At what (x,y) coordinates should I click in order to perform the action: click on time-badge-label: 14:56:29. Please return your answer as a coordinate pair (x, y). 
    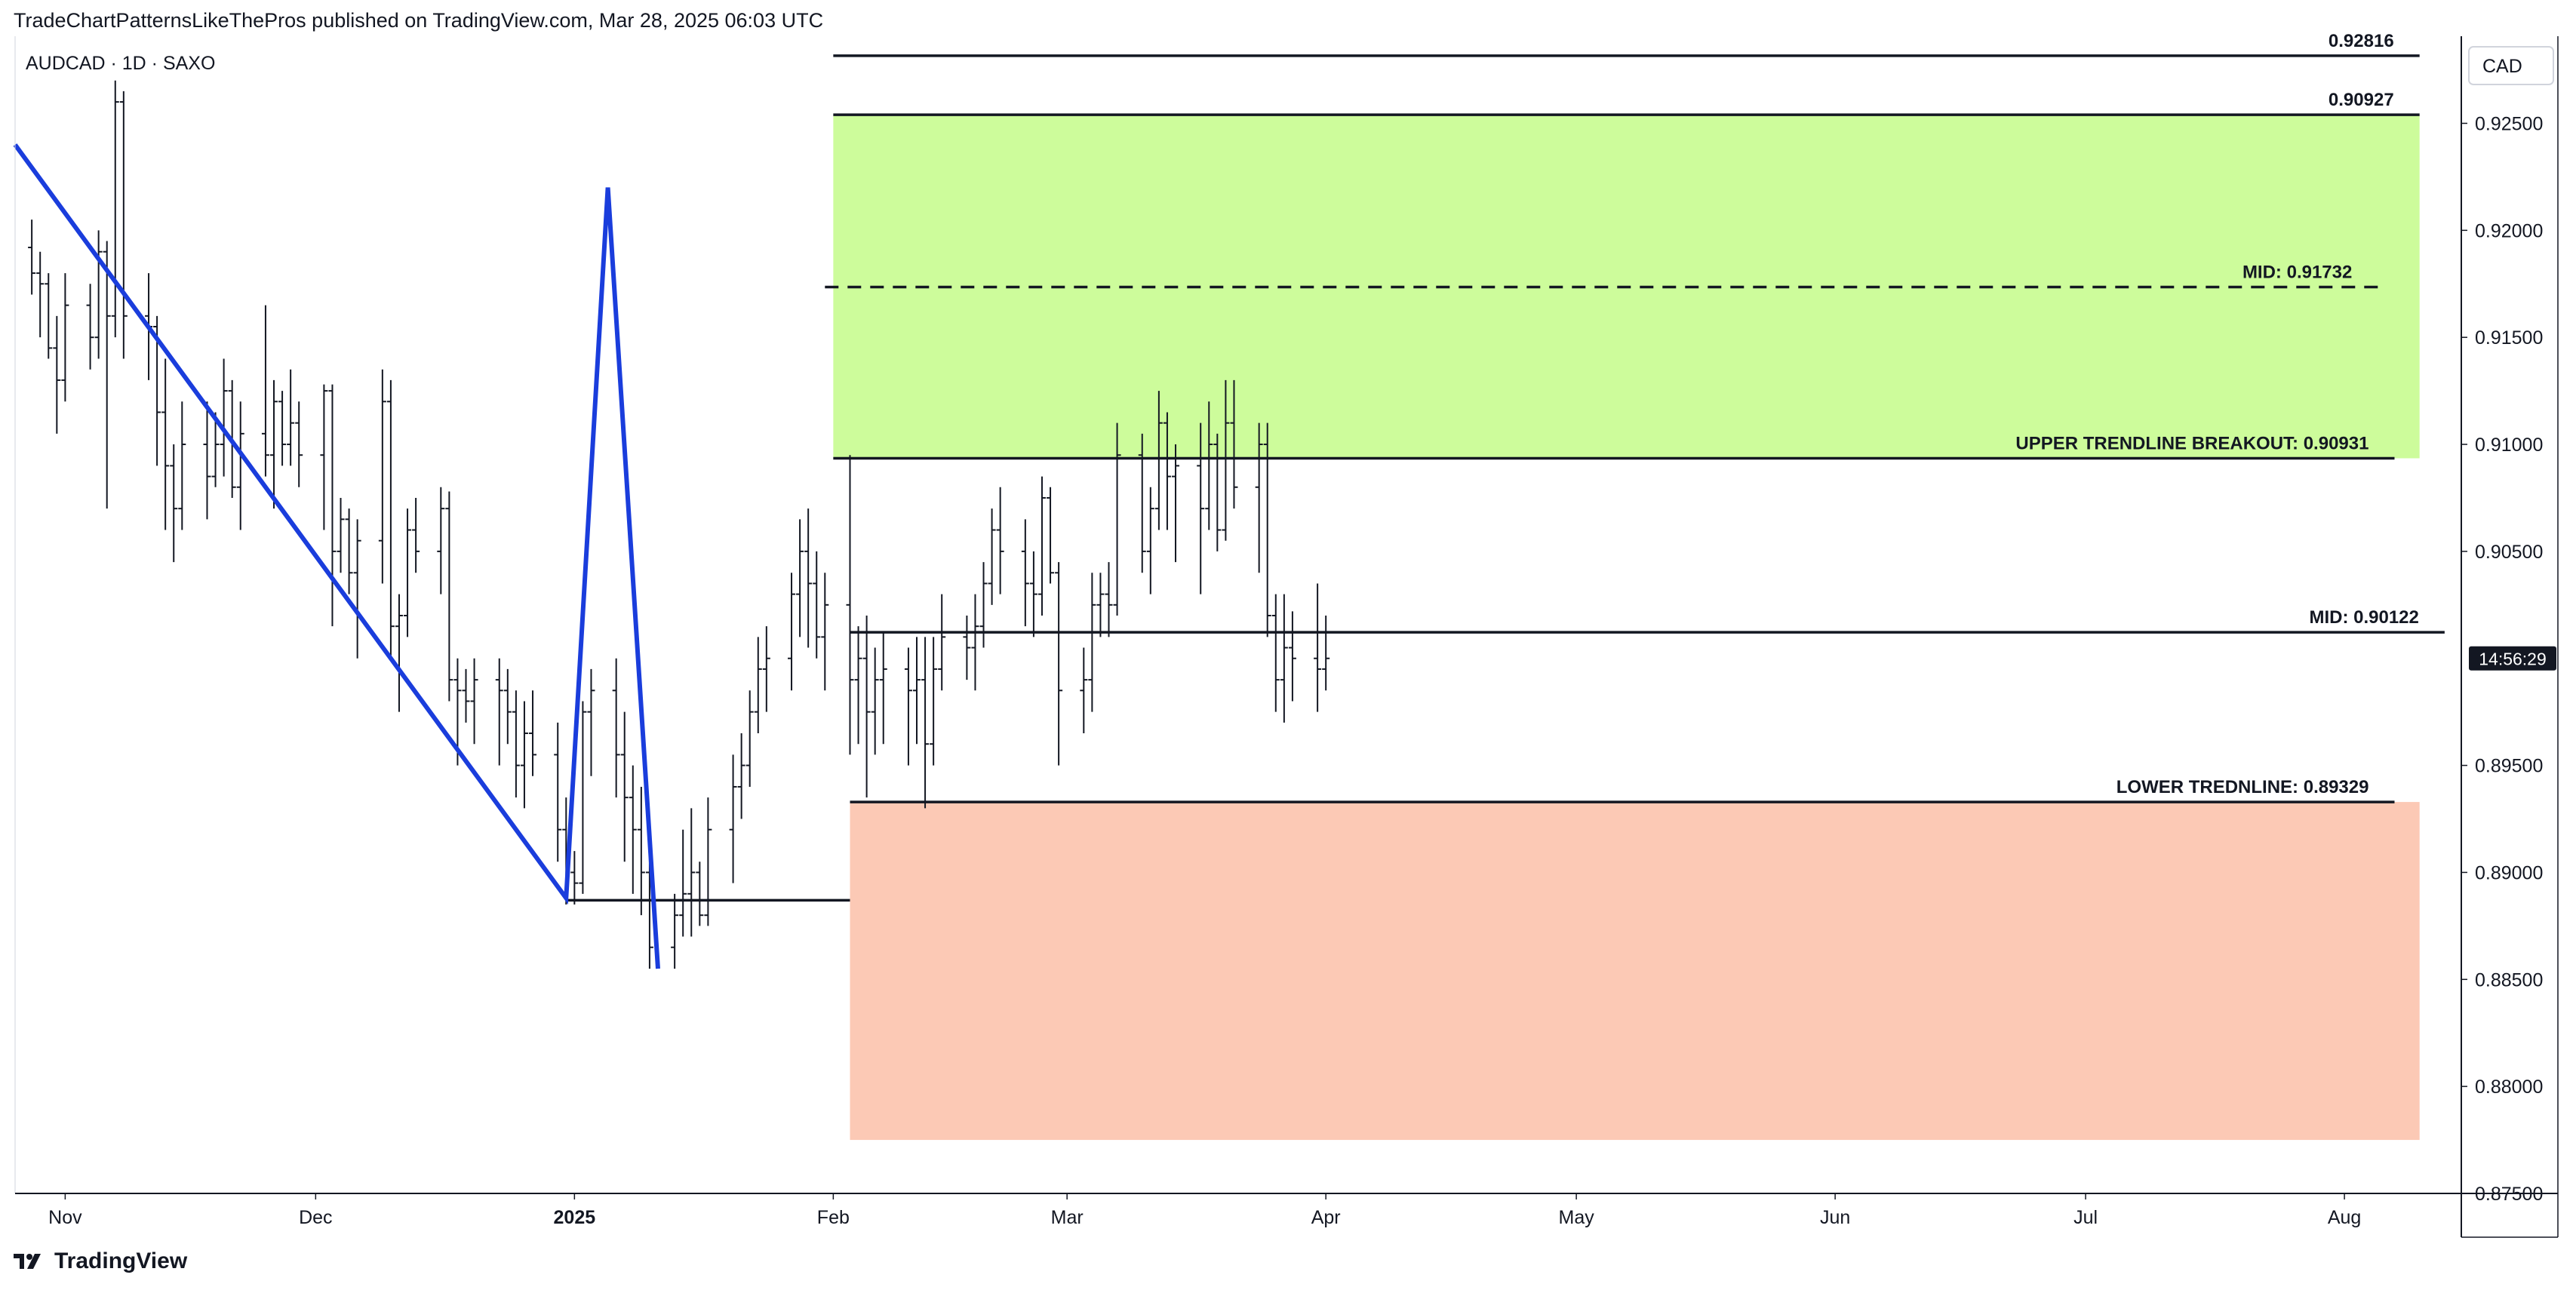
    Looking at the image, I should click on (2513, 659).